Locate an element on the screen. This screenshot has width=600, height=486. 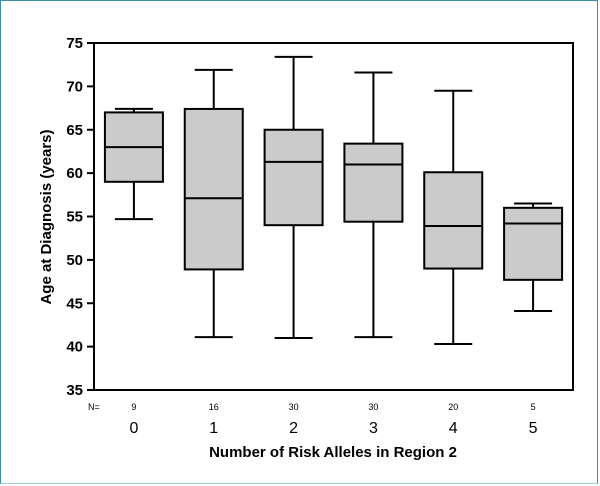
y-tick-label: 60 is located at coordinates (74, 173).